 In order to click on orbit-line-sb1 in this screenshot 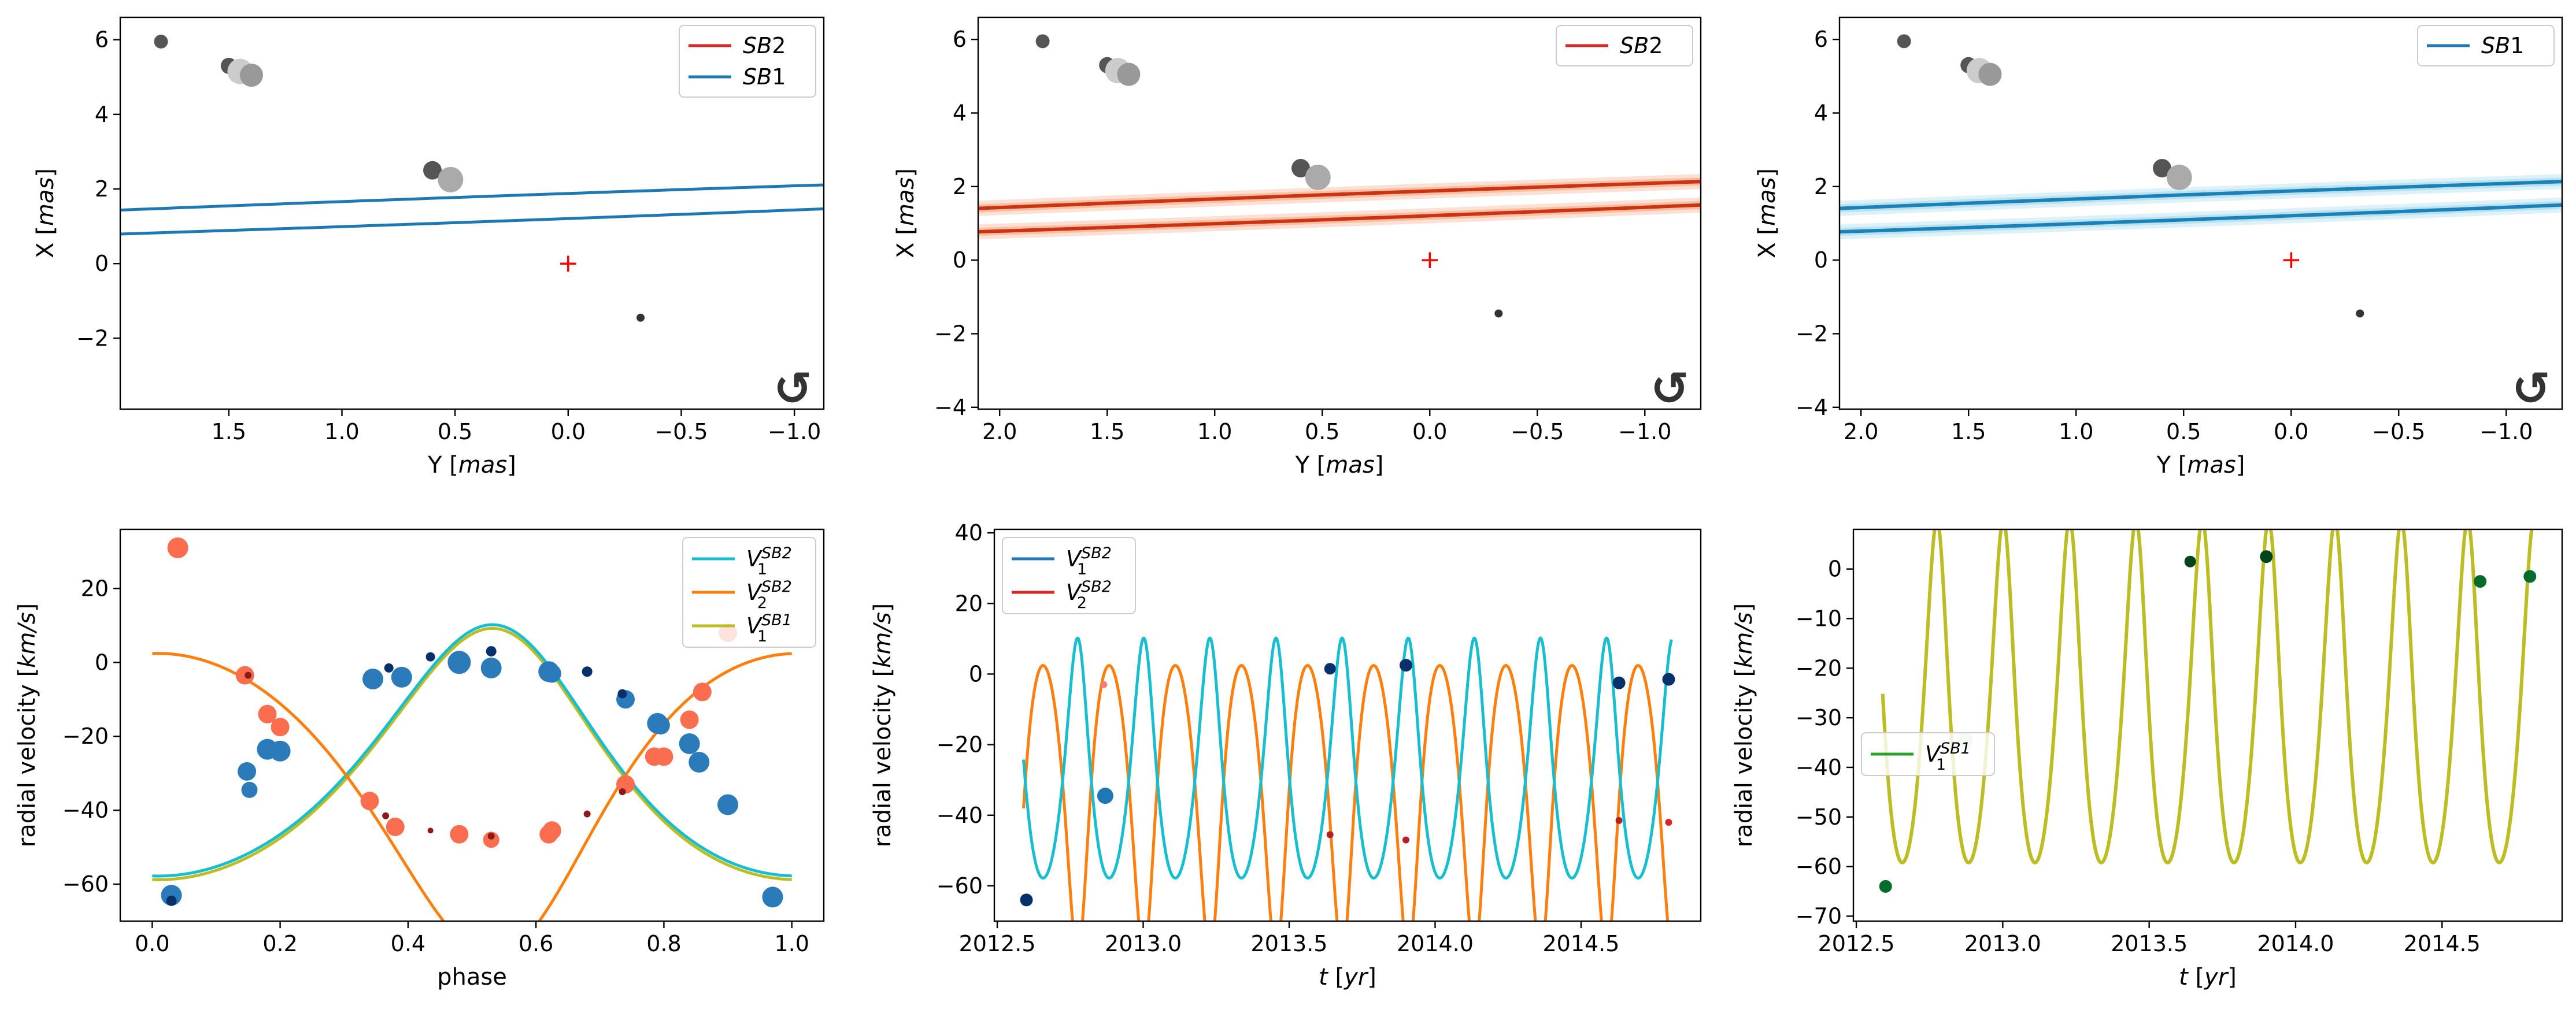, I will do `click(472, 209)`.